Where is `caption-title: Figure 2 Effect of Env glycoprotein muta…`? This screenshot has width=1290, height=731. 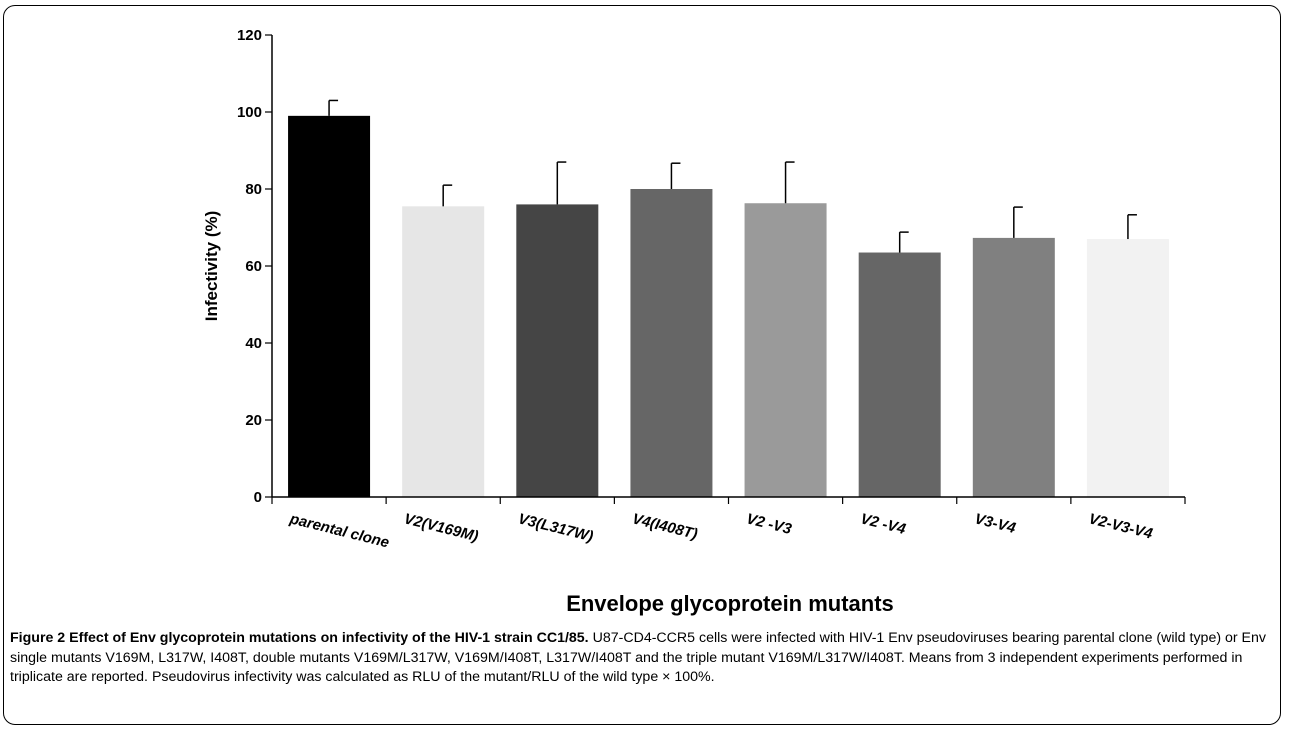 caption-title: Figure 2 Effect of Env glycoprotein muta… is located at coordinates (299, 638).